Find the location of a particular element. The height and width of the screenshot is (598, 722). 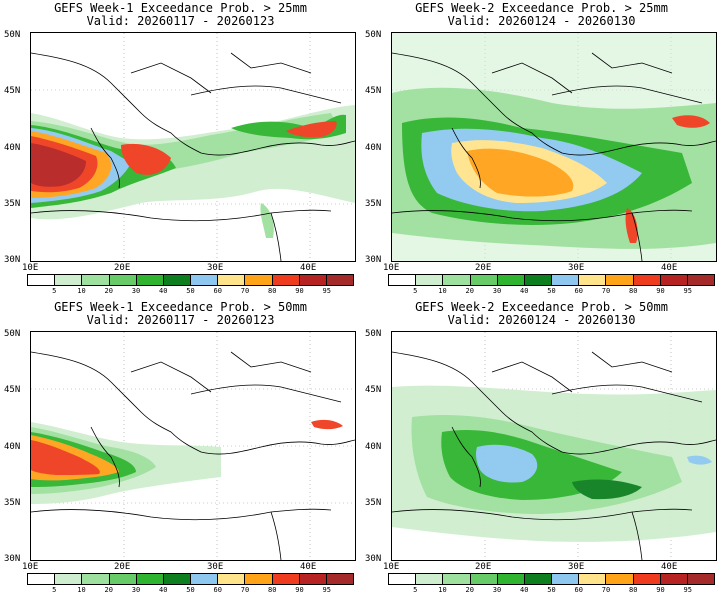

panel-title: GEFS Week-1 Exceedance Prob. > 25mm is located at coordinates (180, 8).